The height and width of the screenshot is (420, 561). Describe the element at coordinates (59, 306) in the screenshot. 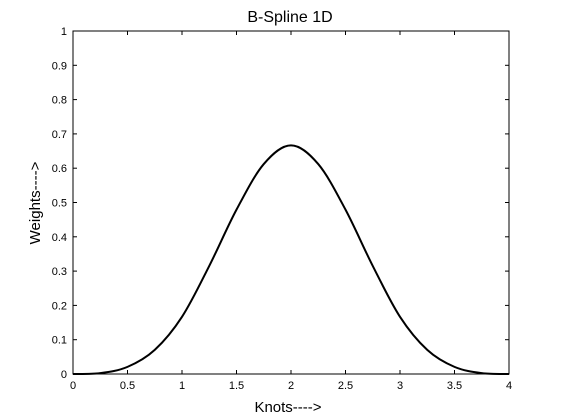

I see `y-tick-label: 0.2` at that location.